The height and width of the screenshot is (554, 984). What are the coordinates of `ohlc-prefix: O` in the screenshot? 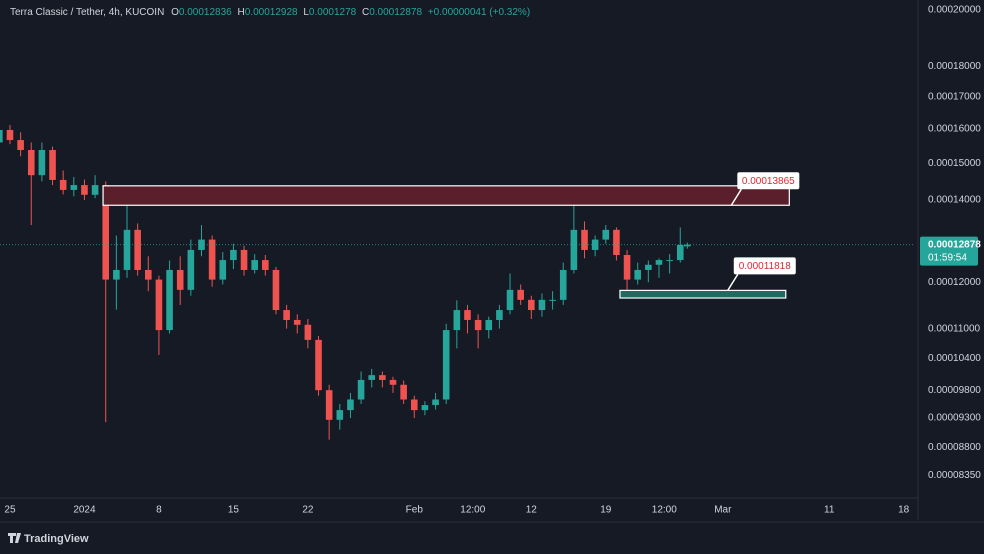 It's located at (175, 12).